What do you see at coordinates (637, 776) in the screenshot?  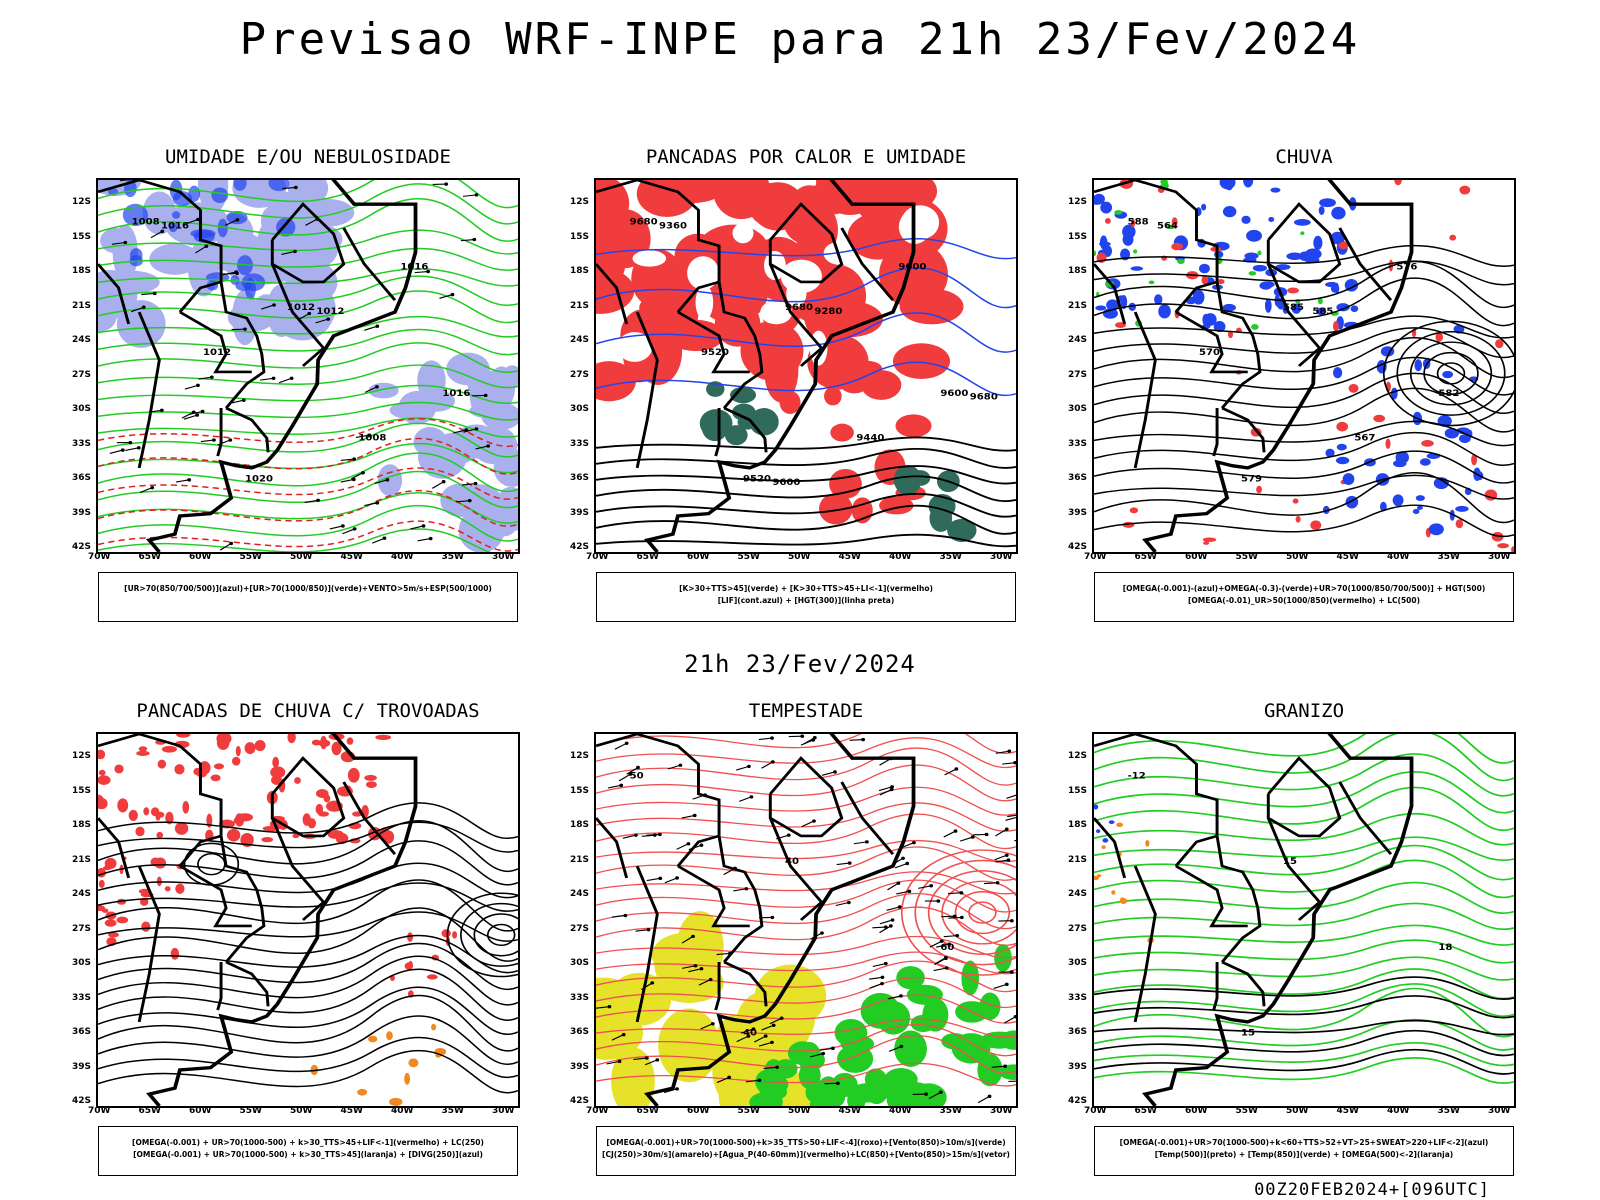 I see `contour-label: 50` at bounding box center [637, 776].